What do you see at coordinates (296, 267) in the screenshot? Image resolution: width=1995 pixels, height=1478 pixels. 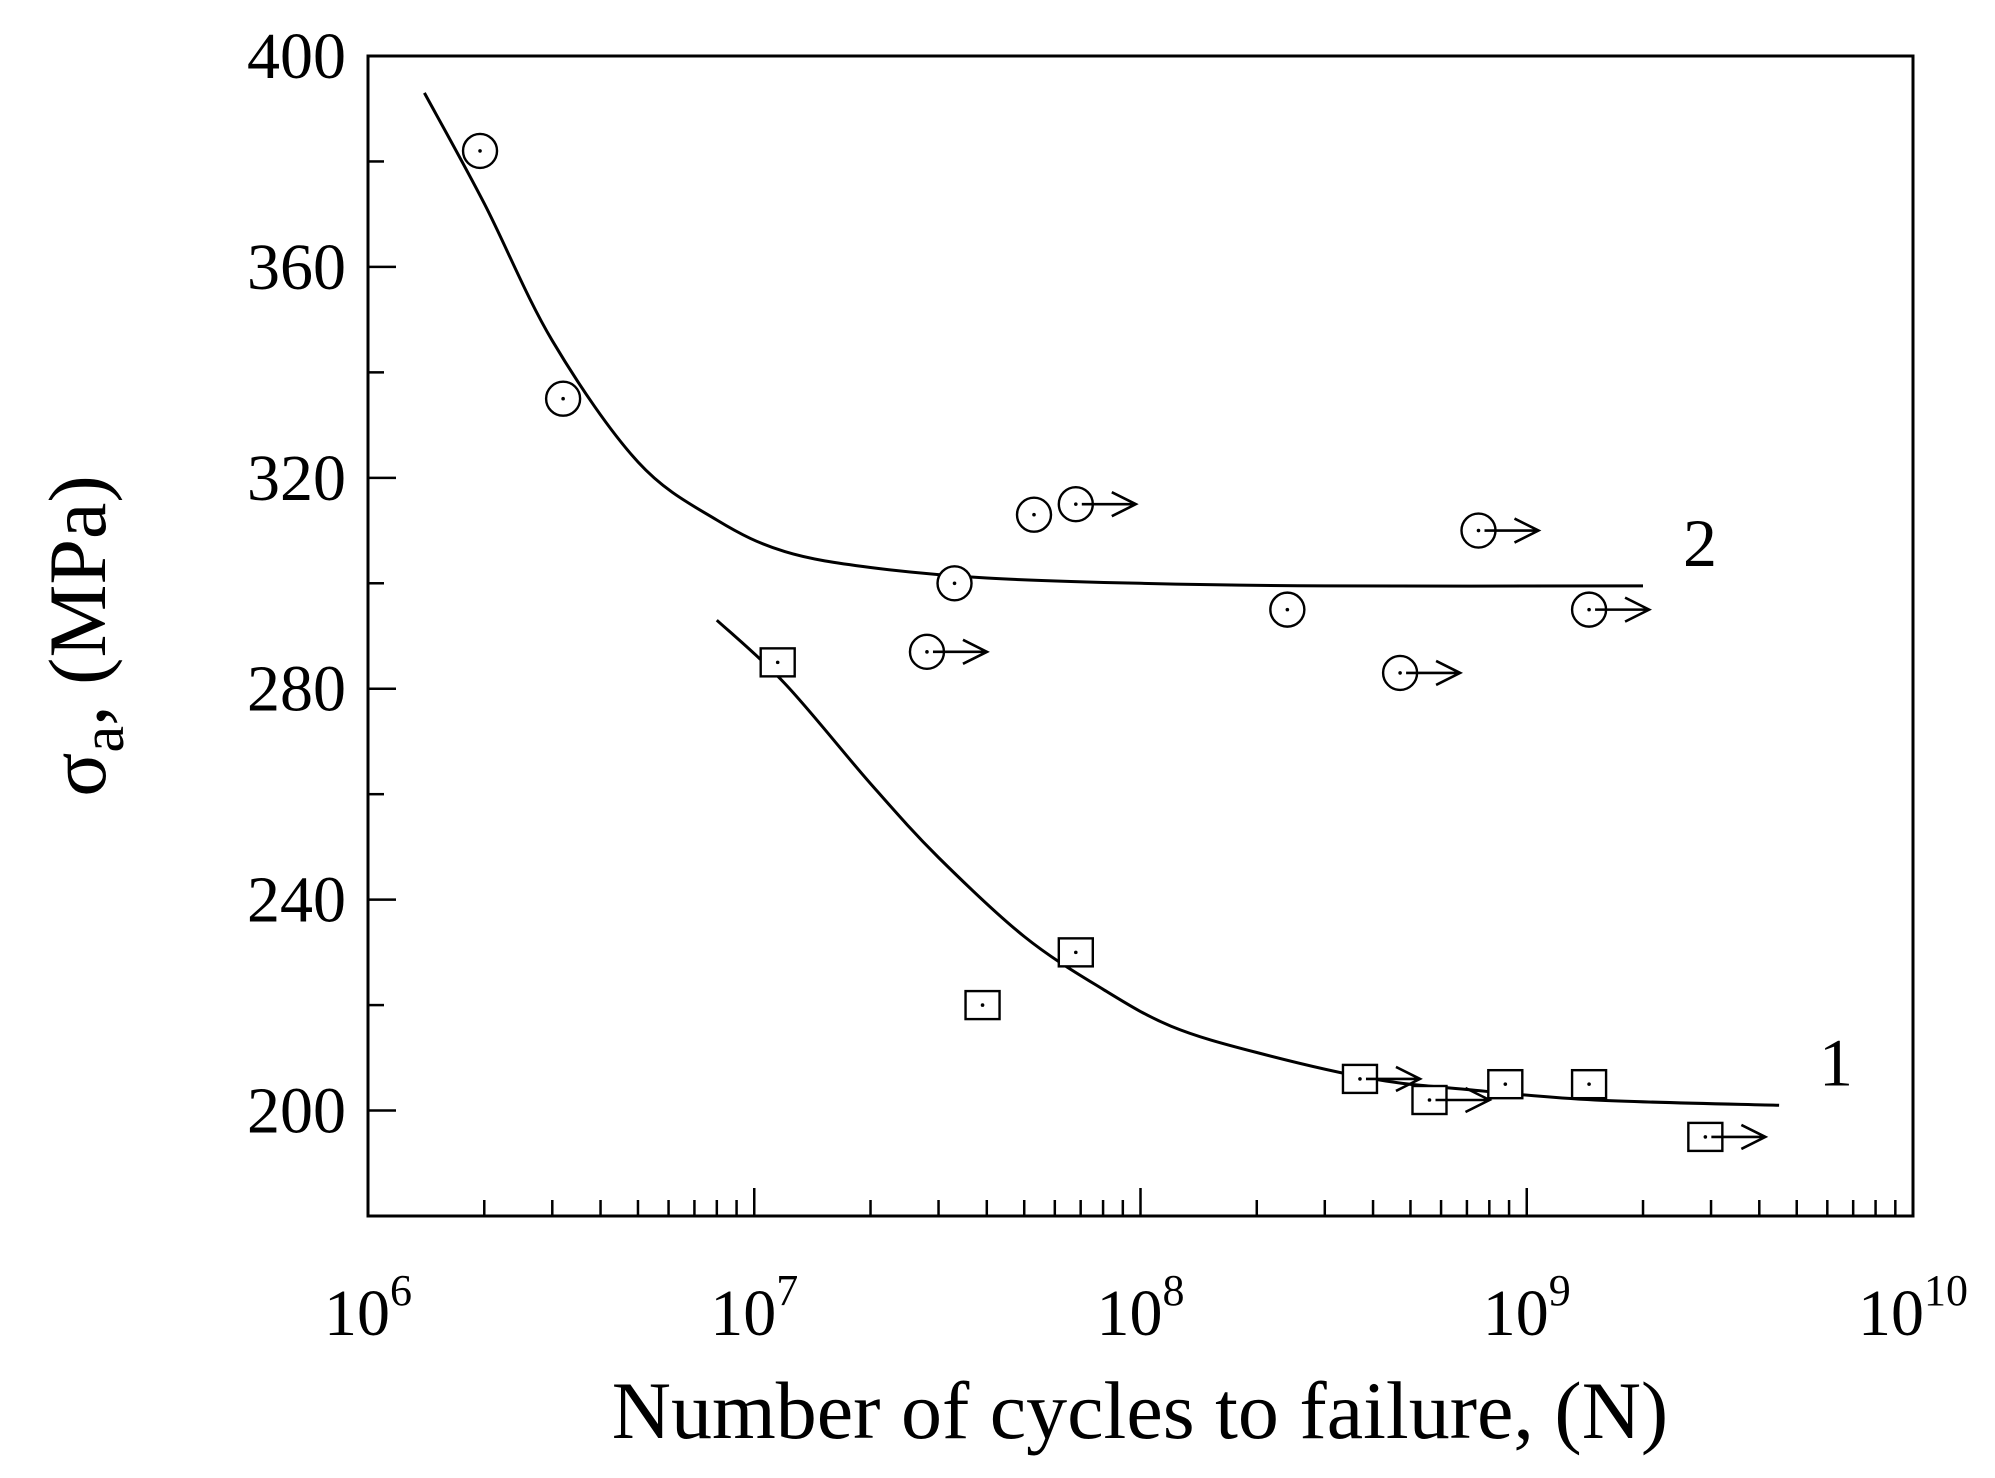 I see `y-tick-label: 360` at bounding box center [296, 267].